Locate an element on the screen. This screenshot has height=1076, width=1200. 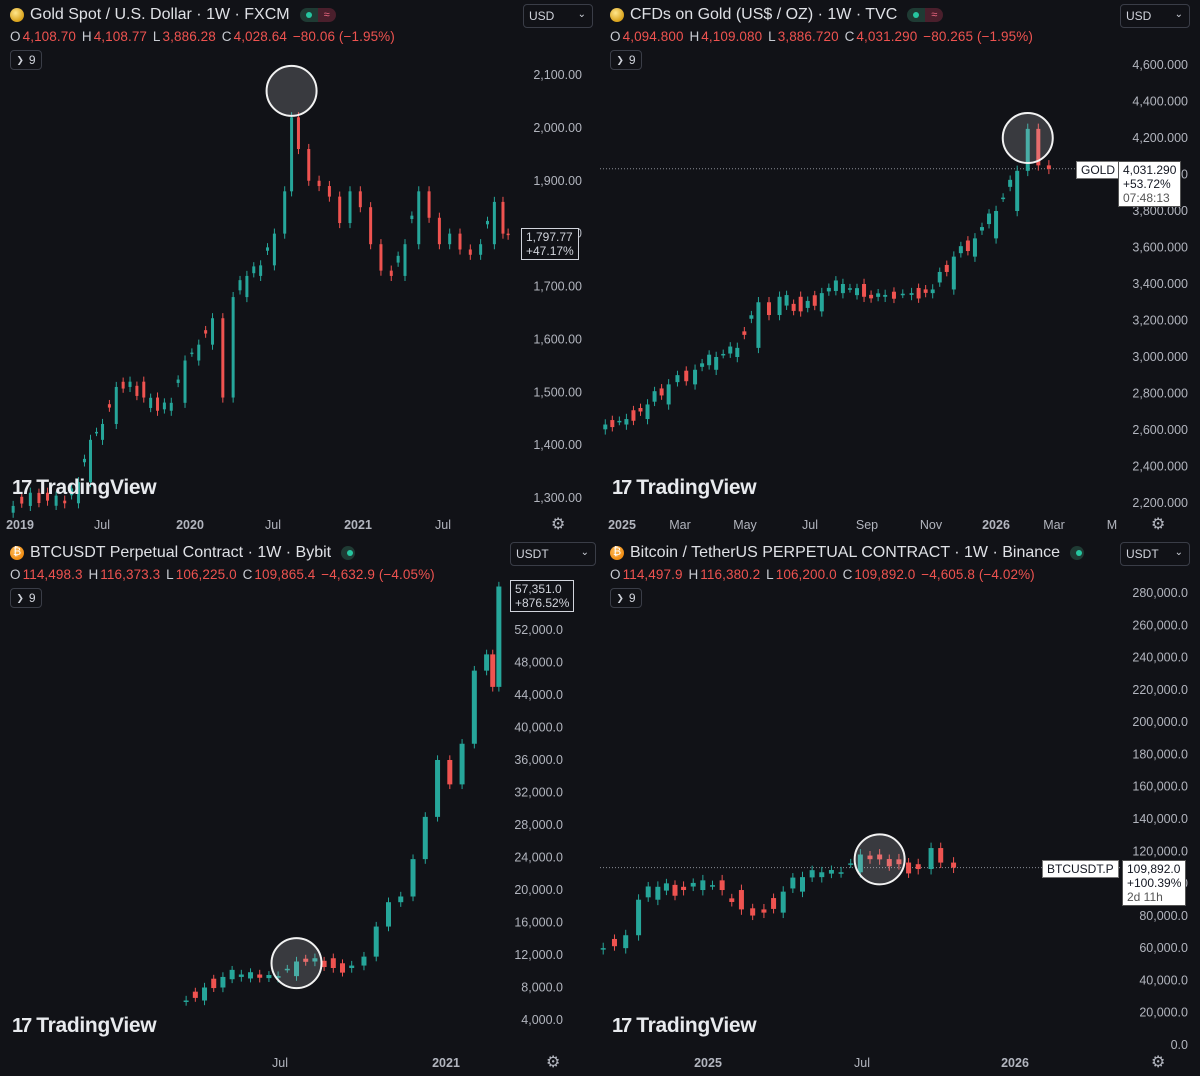
symbol-title: BTCUSDT Perpetual Contract · 1W · Bybit is located at coordinates (181, 552).